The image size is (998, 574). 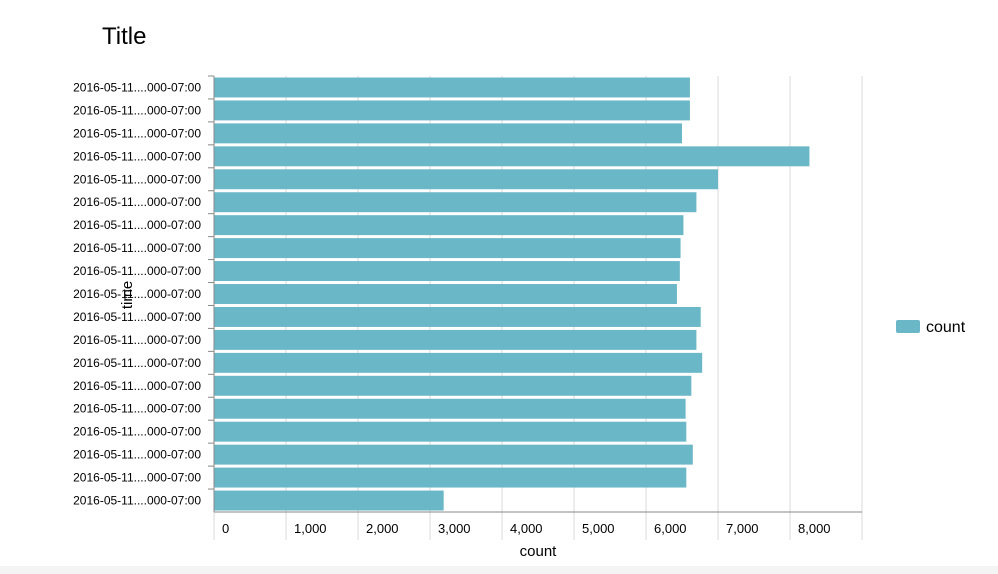 I want to click on x-tick-label: 2,000, so click(x=382, y=528).